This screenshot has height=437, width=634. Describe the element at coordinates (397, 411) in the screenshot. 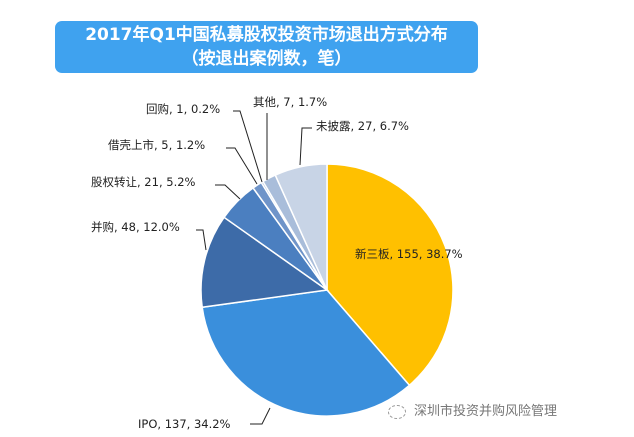

I see `wechat-icon` at that location.